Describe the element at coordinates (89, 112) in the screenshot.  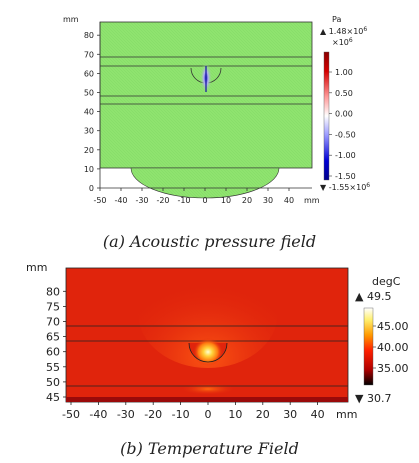
I see `y-tick-label: 40` at that location.